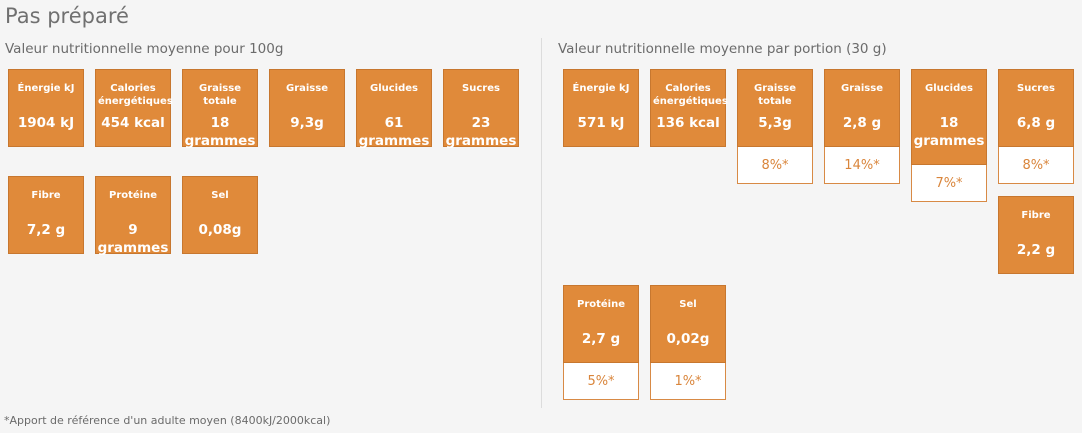 The image size is (1082, 433). What do you see at coordinates (394, 109) in the screenshot?
I see `per100-glucides-tile: Glucides 61 grammes` at bounding box center [394, 109].